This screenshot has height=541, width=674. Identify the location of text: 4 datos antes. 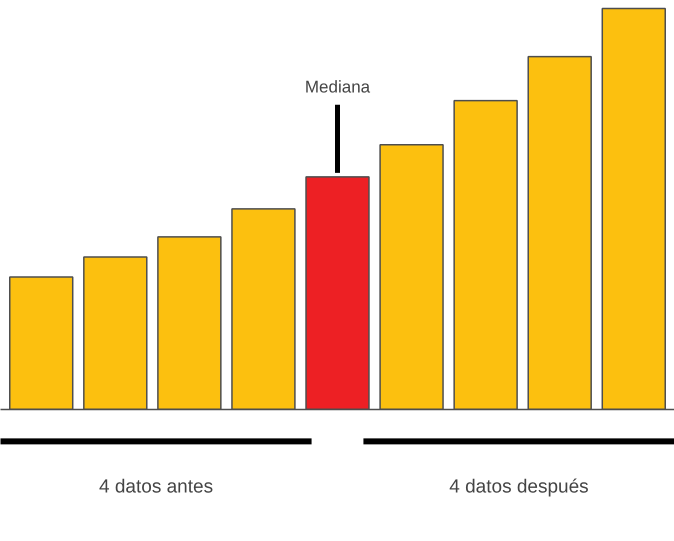
(156, 487).